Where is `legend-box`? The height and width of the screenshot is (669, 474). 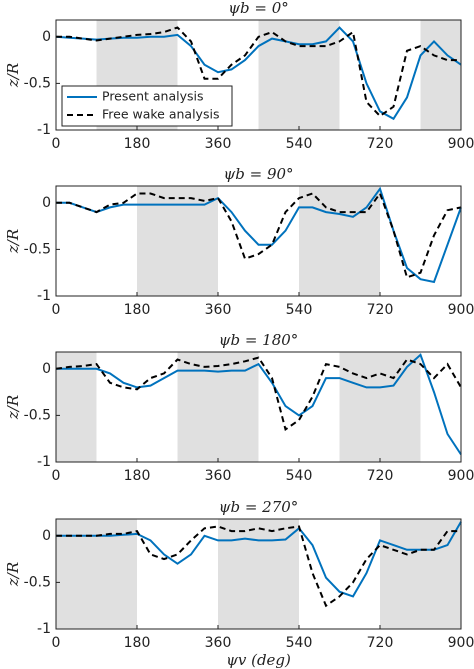
legend-box is located at coordinates (147, 106).